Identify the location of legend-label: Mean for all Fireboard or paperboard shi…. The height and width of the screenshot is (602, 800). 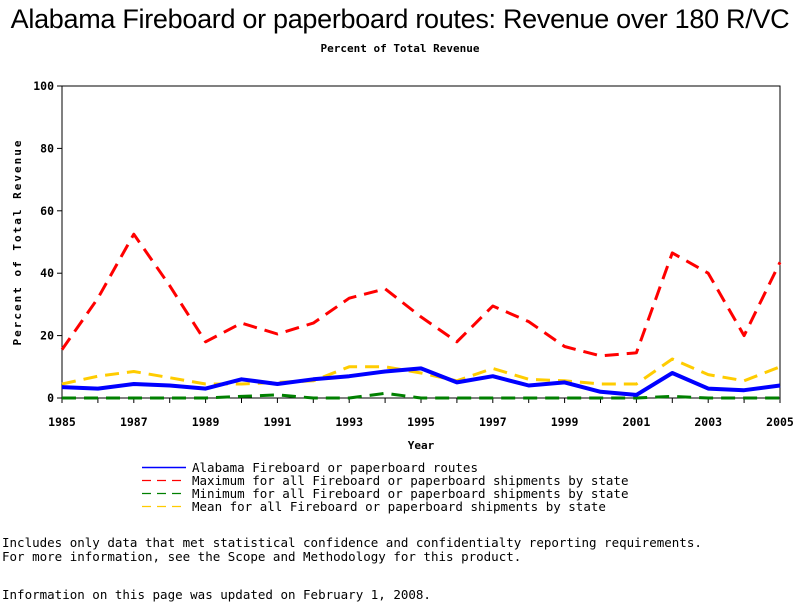
(399, 506).